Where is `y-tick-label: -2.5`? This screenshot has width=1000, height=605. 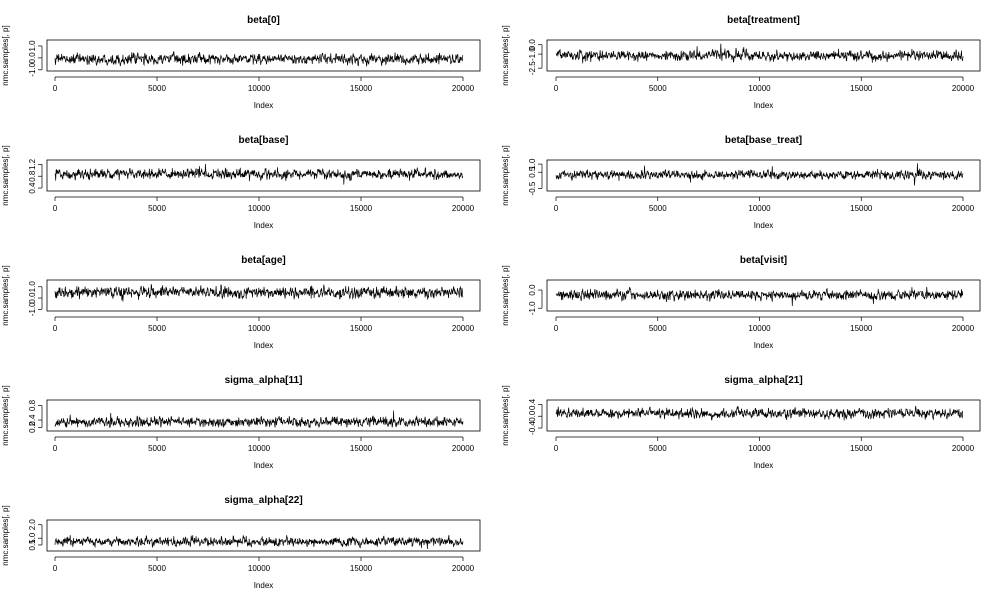 y-tick-label: -2.5 is located at coordinates (532, 68).